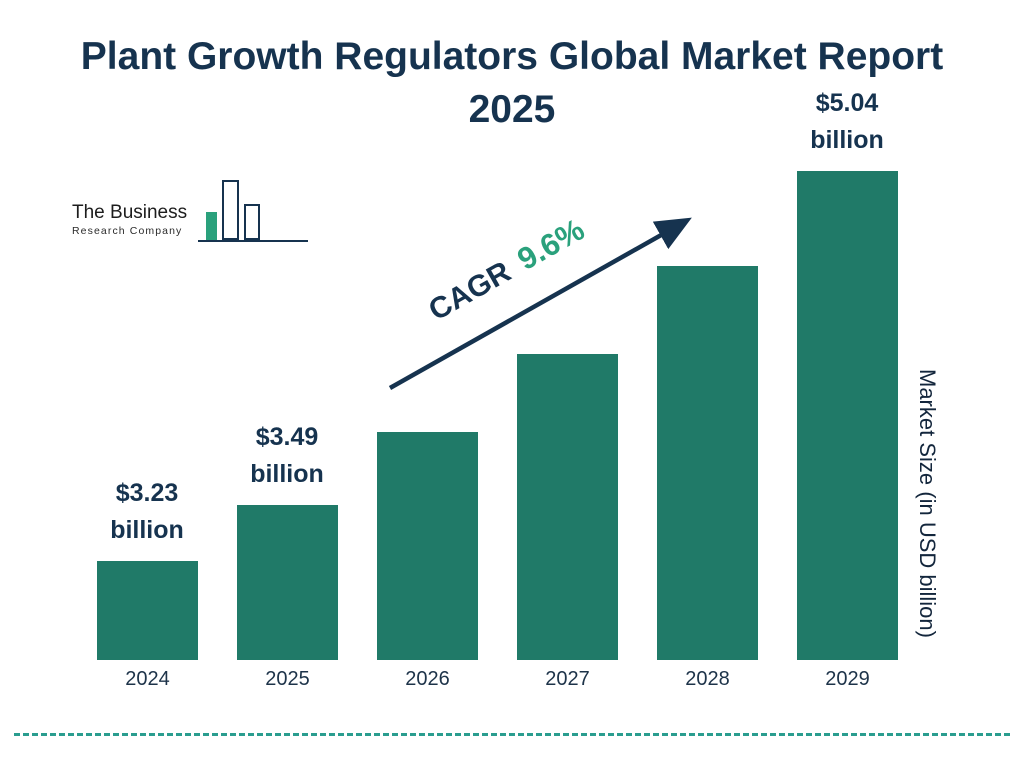  I want to click on logo-text-line1: The Business, so click(130, 212).